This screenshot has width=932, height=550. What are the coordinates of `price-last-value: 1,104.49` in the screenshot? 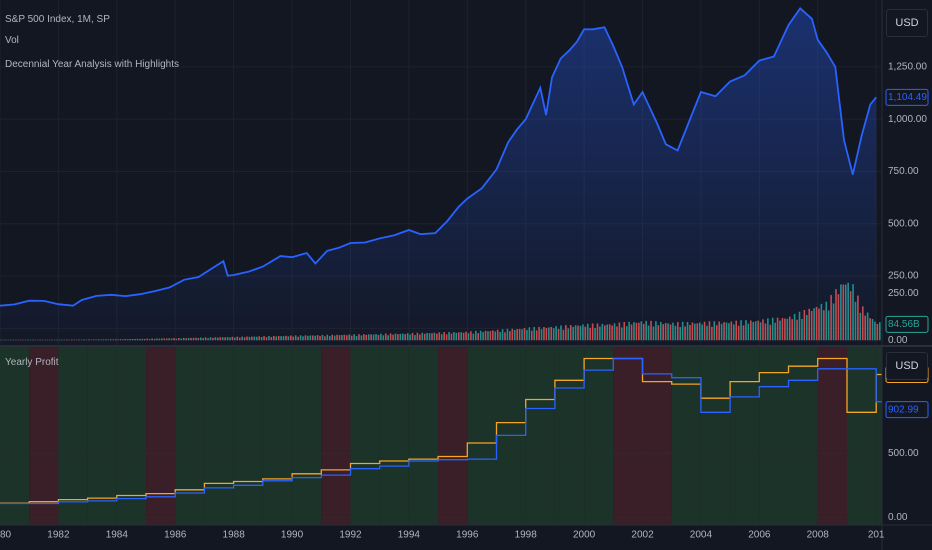 It's located at (907, 97).